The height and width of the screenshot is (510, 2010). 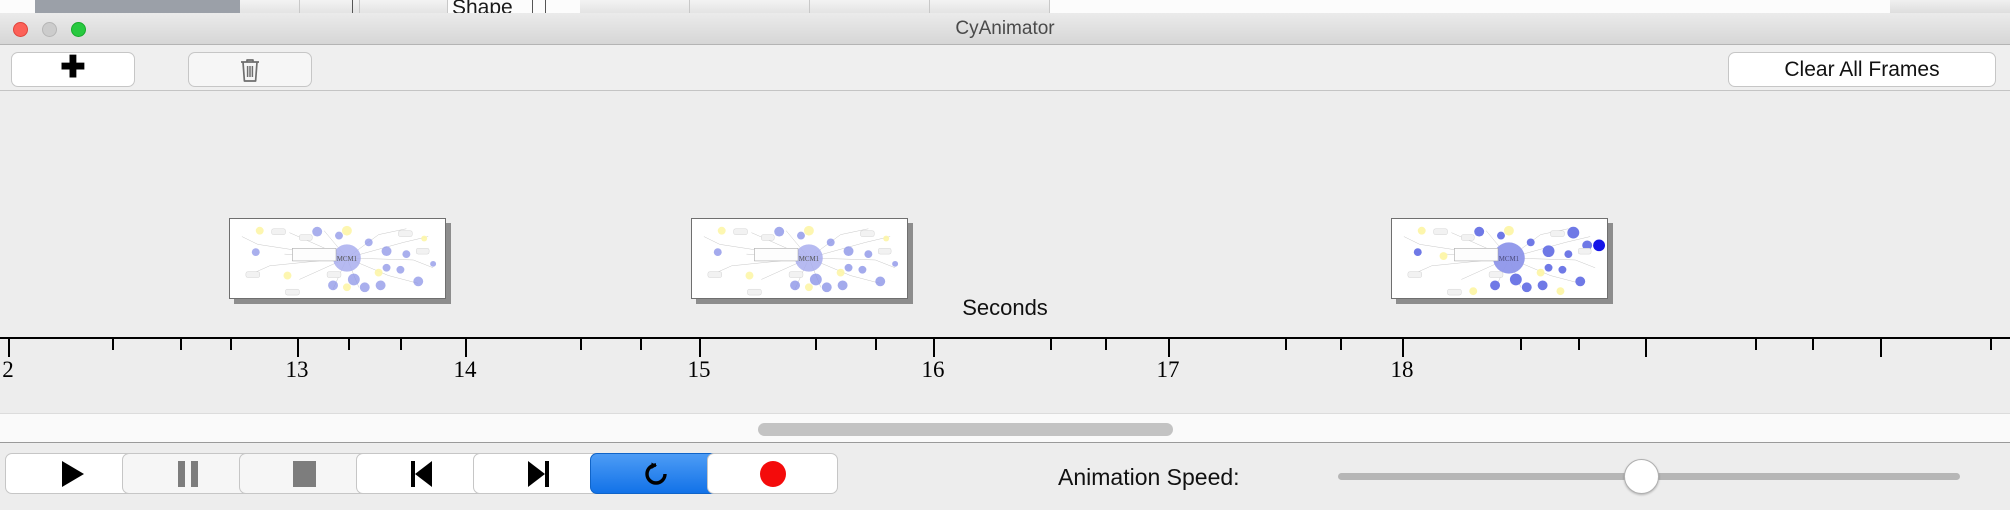 I want to click on minimize-button, so click(x=49, y=29).